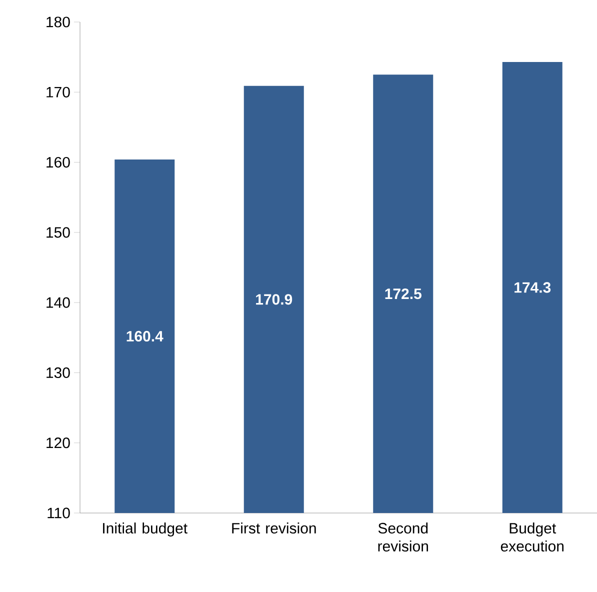  I want to click on y-tick-label: 160, so click(58, 162).